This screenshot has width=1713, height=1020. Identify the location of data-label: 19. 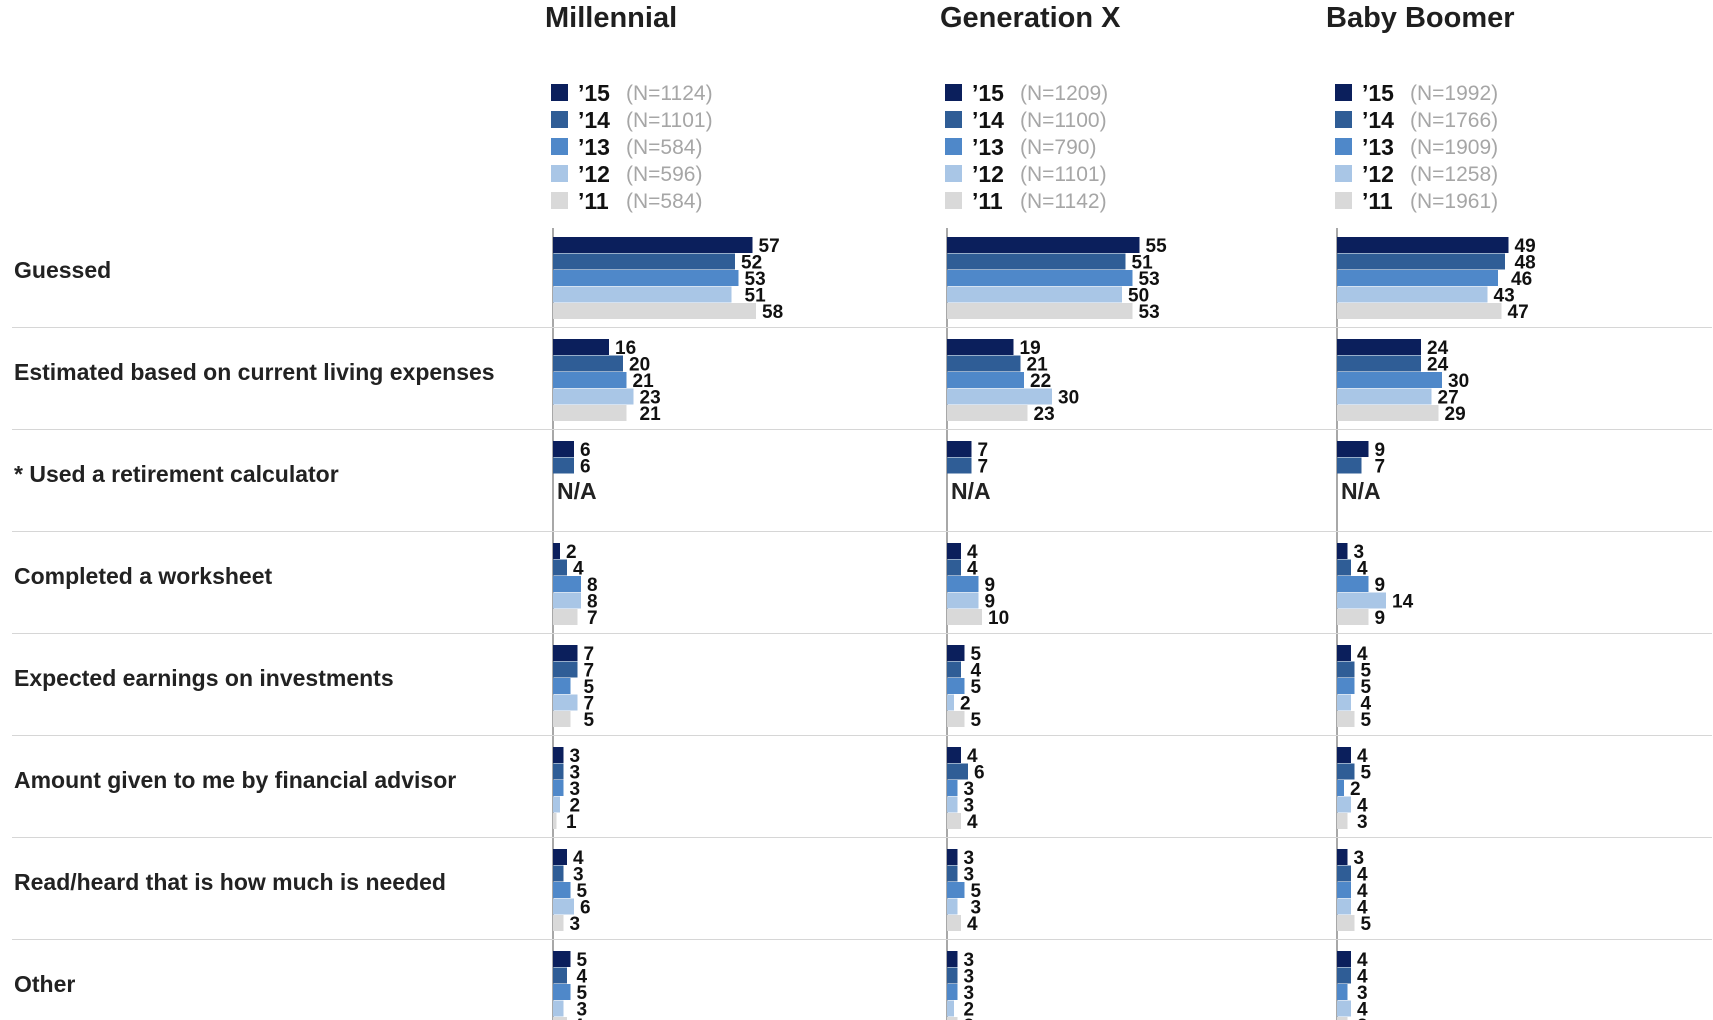
(1030, 348).